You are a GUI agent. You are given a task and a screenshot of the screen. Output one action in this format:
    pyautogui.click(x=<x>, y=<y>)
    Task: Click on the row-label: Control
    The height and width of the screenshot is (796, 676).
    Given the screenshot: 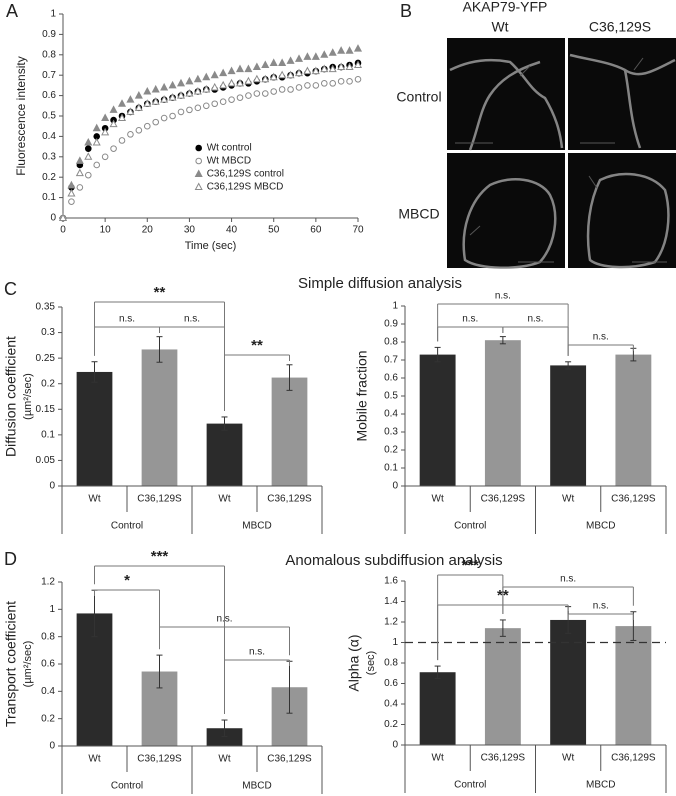 What is the action you would take?
    pyautogui.click(x=418, y=97)
    